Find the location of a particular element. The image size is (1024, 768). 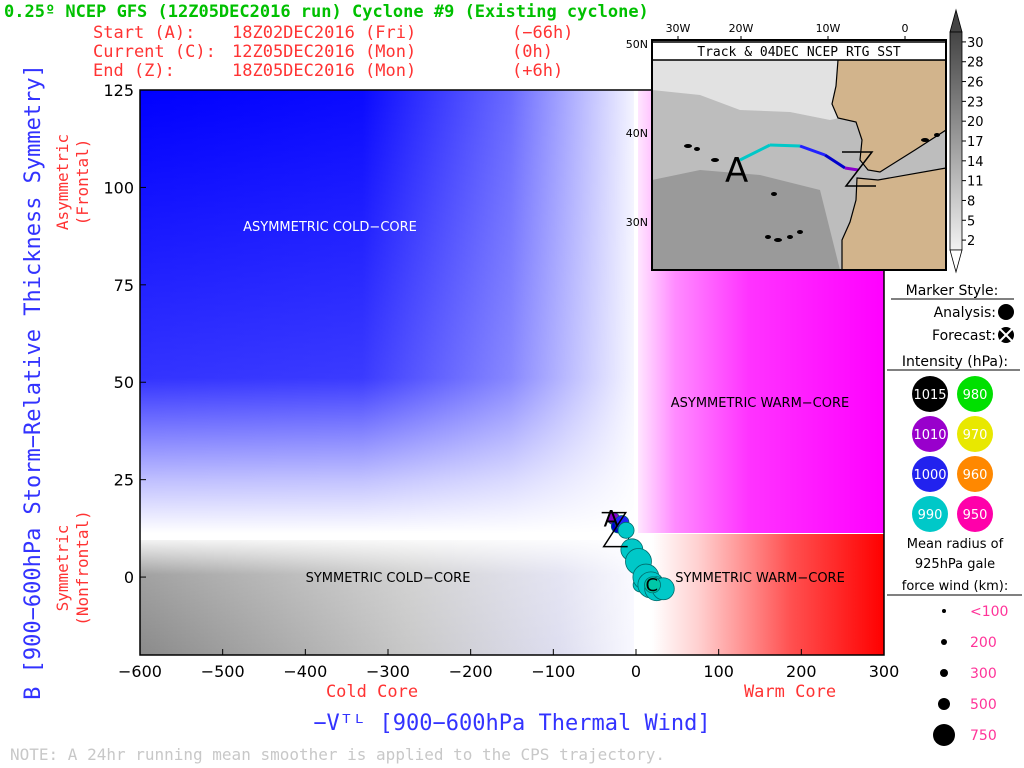

quadrant-sym-cold-fade is located at coordinates (387, 597).